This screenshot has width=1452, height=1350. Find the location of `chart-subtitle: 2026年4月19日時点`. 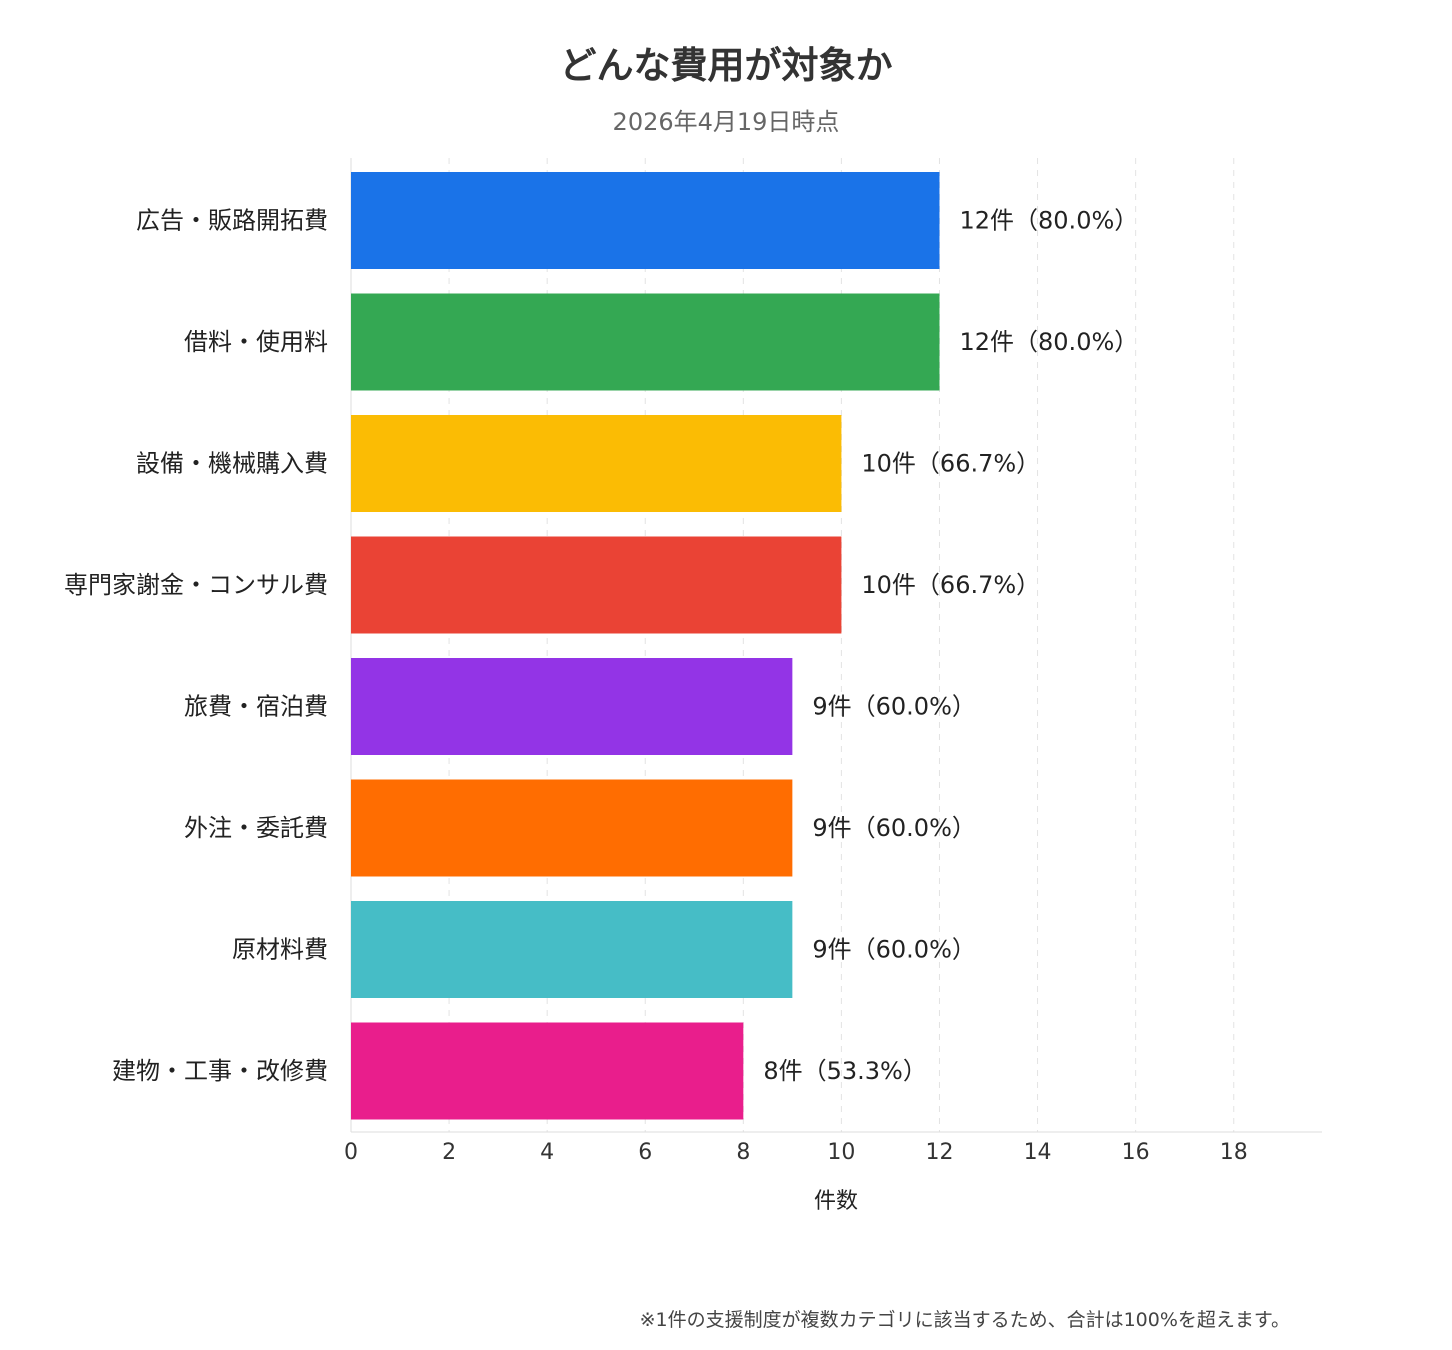

chart-subtitle: 2026年4月19日時点 is located at coordinates (726, 122).